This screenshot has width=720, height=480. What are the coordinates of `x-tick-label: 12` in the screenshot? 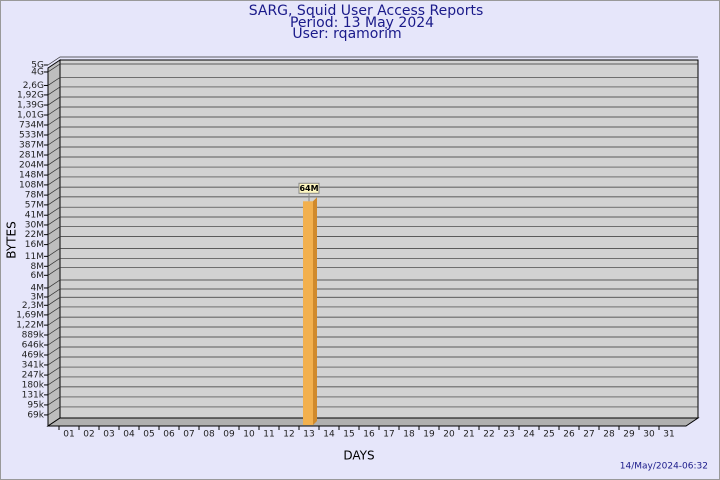 It's located at (288, 435).